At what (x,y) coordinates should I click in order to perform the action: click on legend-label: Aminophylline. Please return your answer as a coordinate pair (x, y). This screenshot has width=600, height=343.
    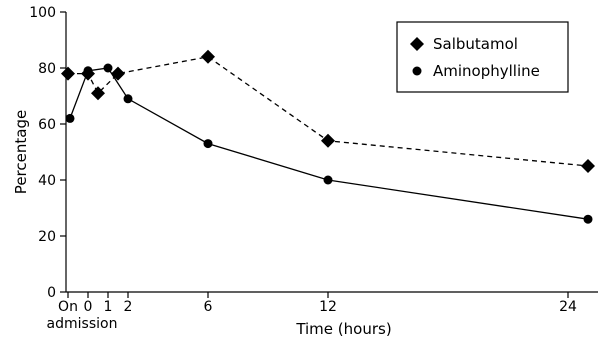
    Looking at the image, I should click on (486, 71).